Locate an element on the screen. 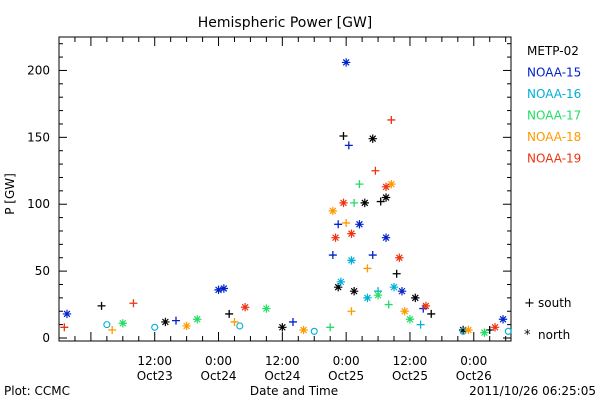 Image resolution: width=600 pixels, height=400 pixels. marker-legend-symbol: * is located at coordinates (527, 335).